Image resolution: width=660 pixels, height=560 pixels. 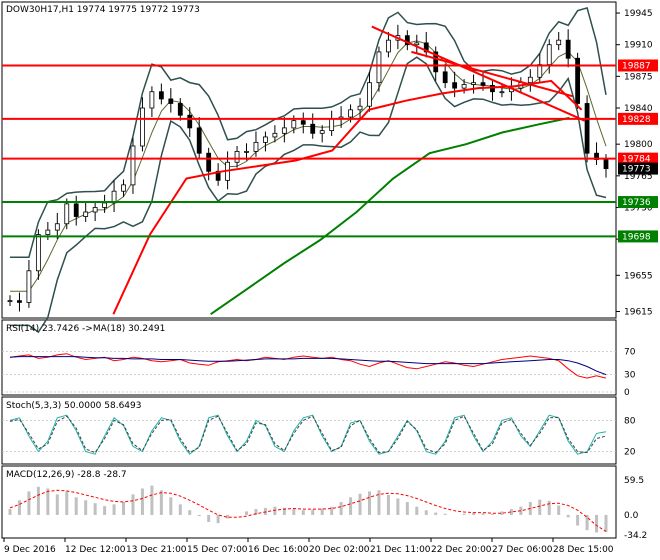 I want to click on stoch-plot, so click(x=308, y=434).